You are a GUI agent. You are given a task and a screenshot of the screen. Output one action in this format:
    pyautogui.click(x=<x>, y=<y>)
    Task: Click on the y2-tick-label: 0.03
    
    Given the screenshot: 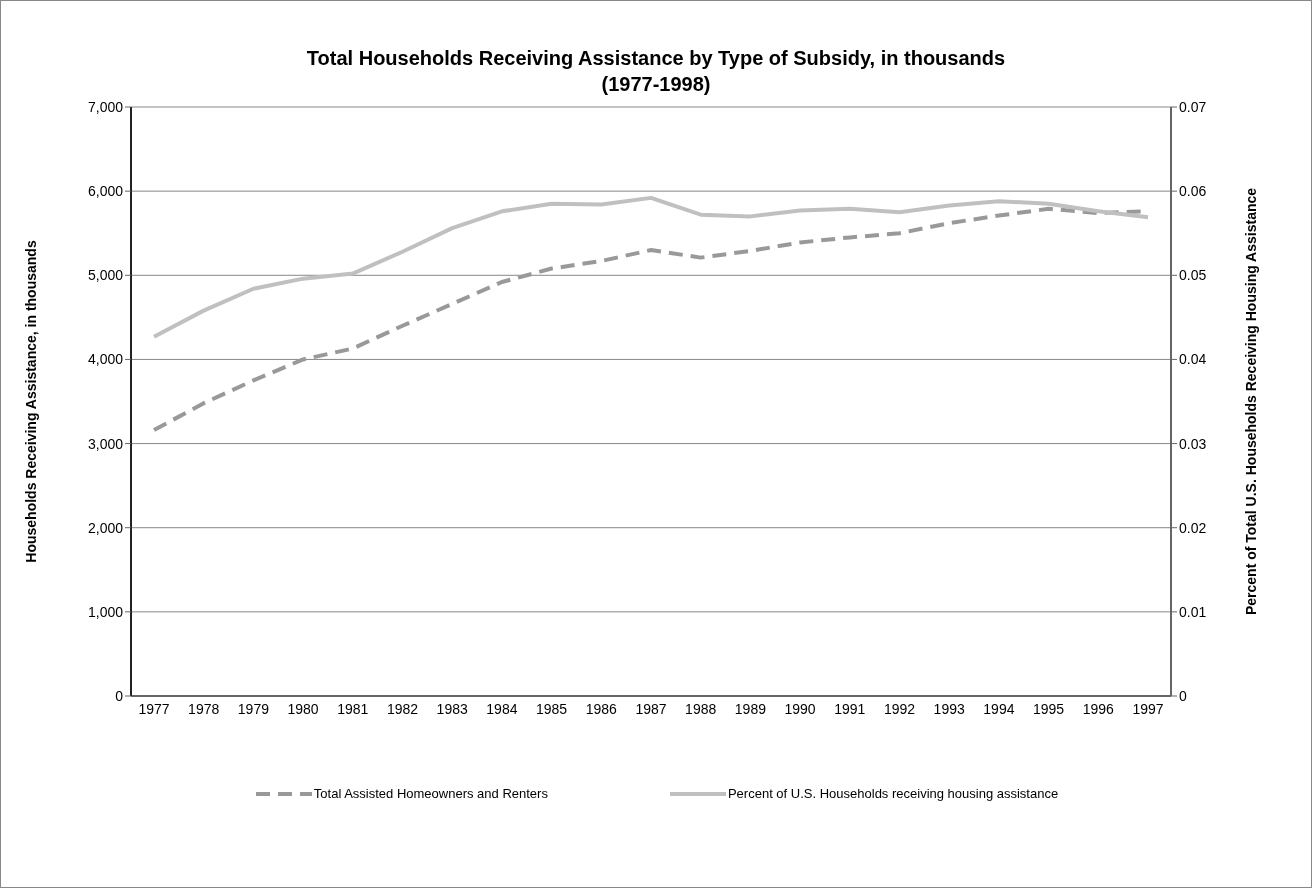 What is the action you would take?
    pyautogui.click(x=1193, y=443)
    